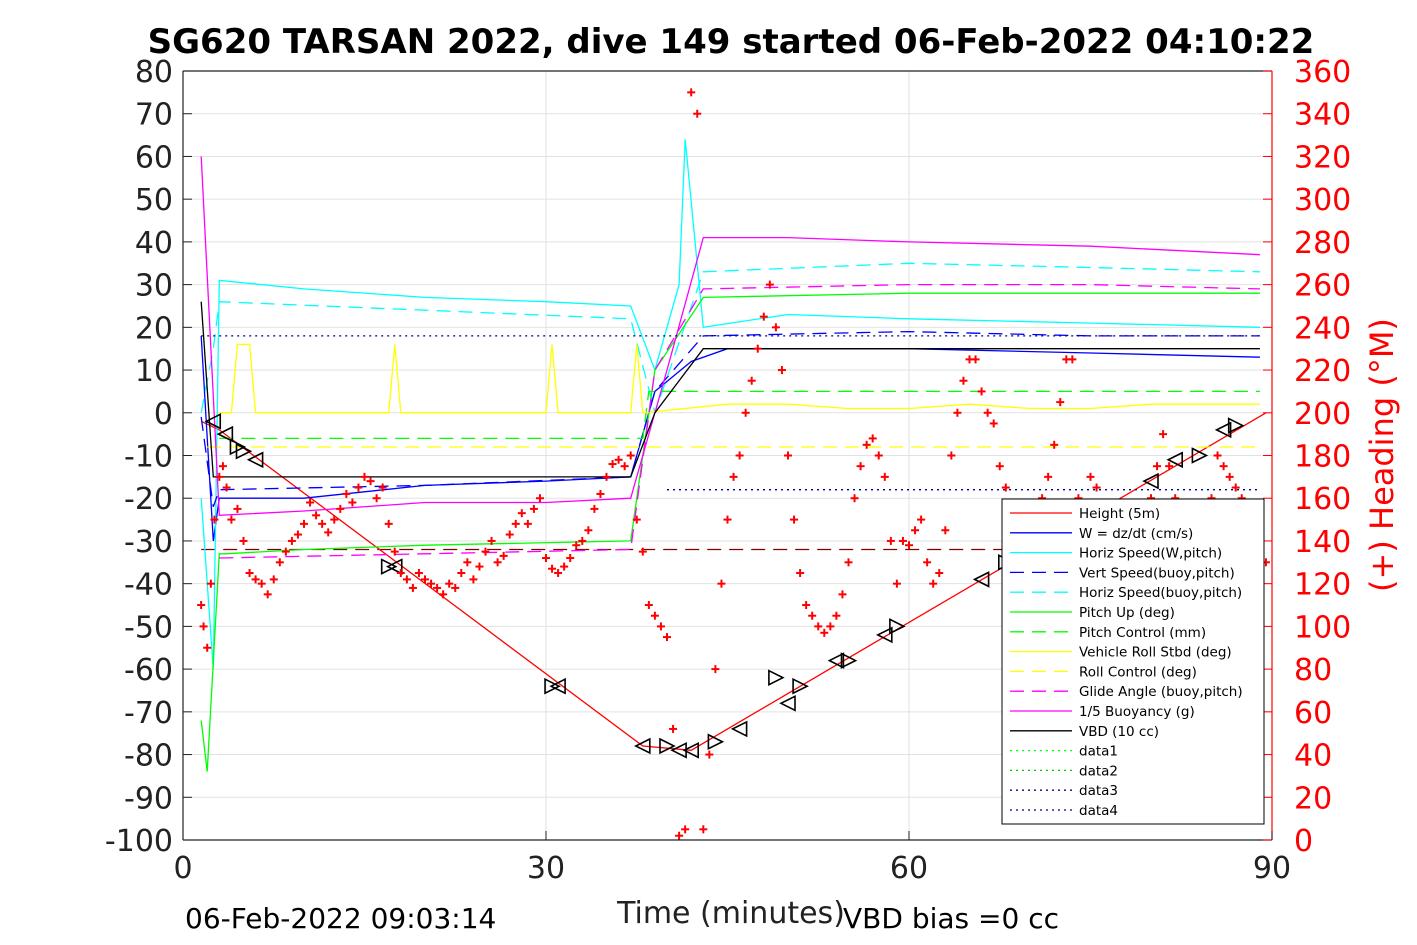 Image resolution: width=1417 pixels, height=945 pixels. I want to click on y2-axis-label: (+) Heading (°M), so click(1382, 455).